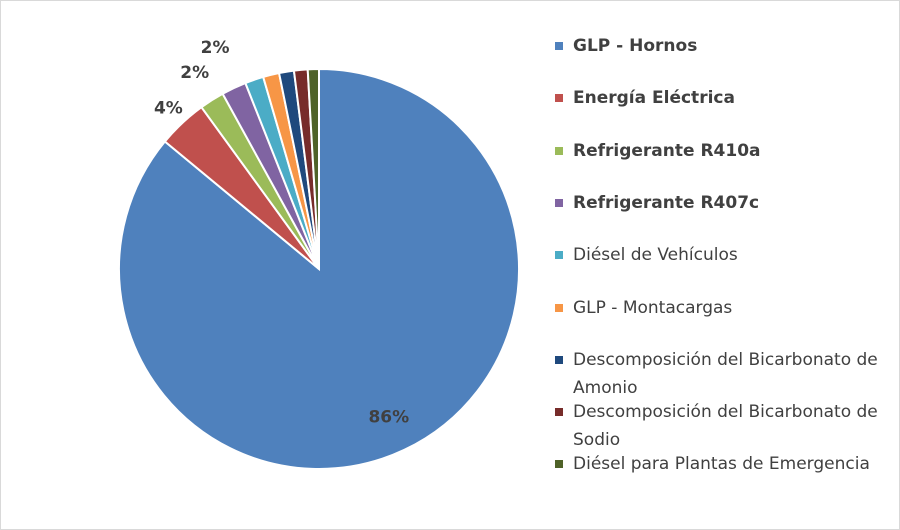 The width and height of the screenshot is (900, 530). Describe the element at coordinates (725, 46) in the screenshot. I see `legend-item: GLP - Hornos` at that location.